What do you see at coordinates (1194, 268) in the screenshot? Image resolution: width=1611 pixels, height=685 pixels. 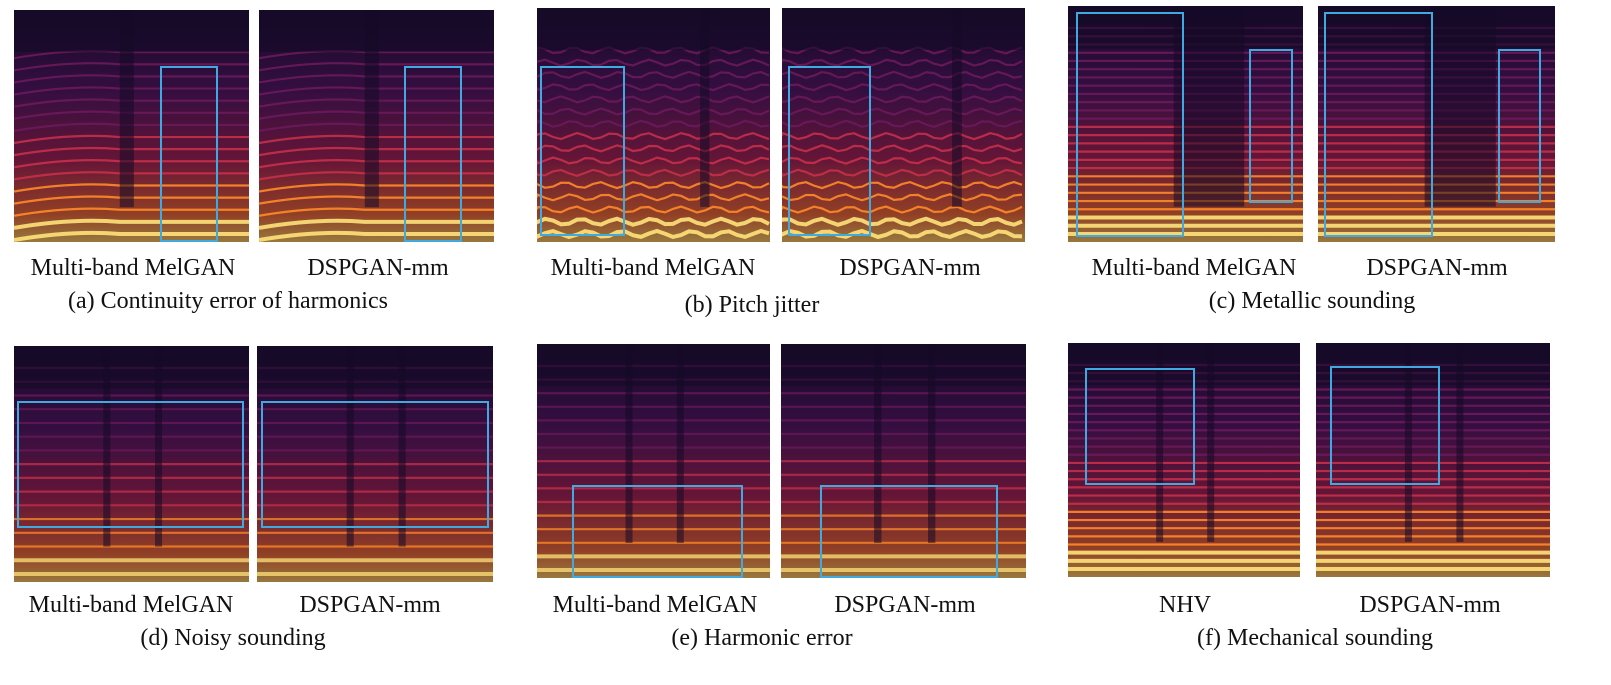 I see `spectrogram-label-c-left: Multi-band MelGAN` at bounding box center [1194, 268].